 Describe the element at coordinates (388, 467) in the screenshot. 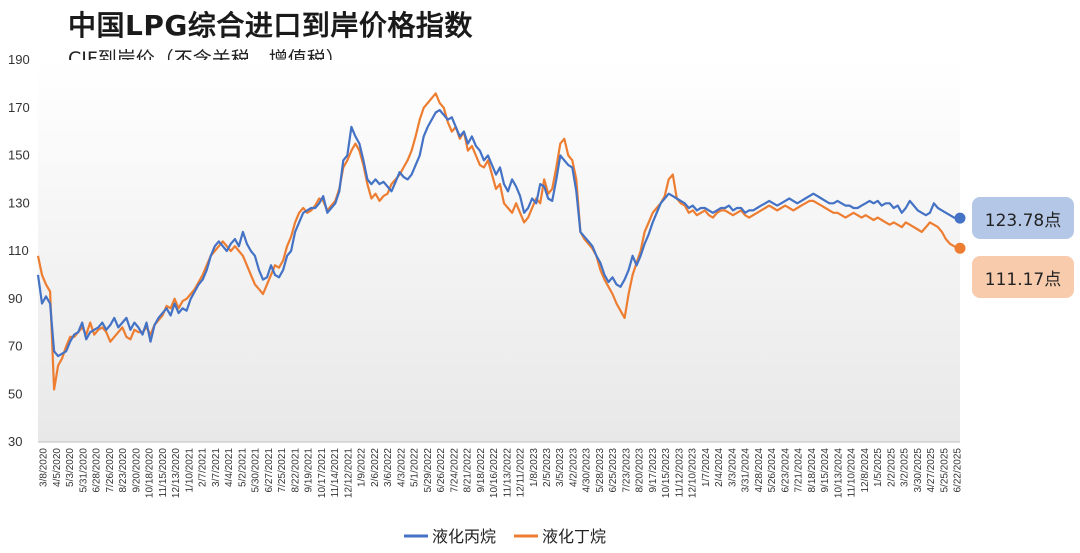

I see `x-tick-label: 3/6/2022` at that location.